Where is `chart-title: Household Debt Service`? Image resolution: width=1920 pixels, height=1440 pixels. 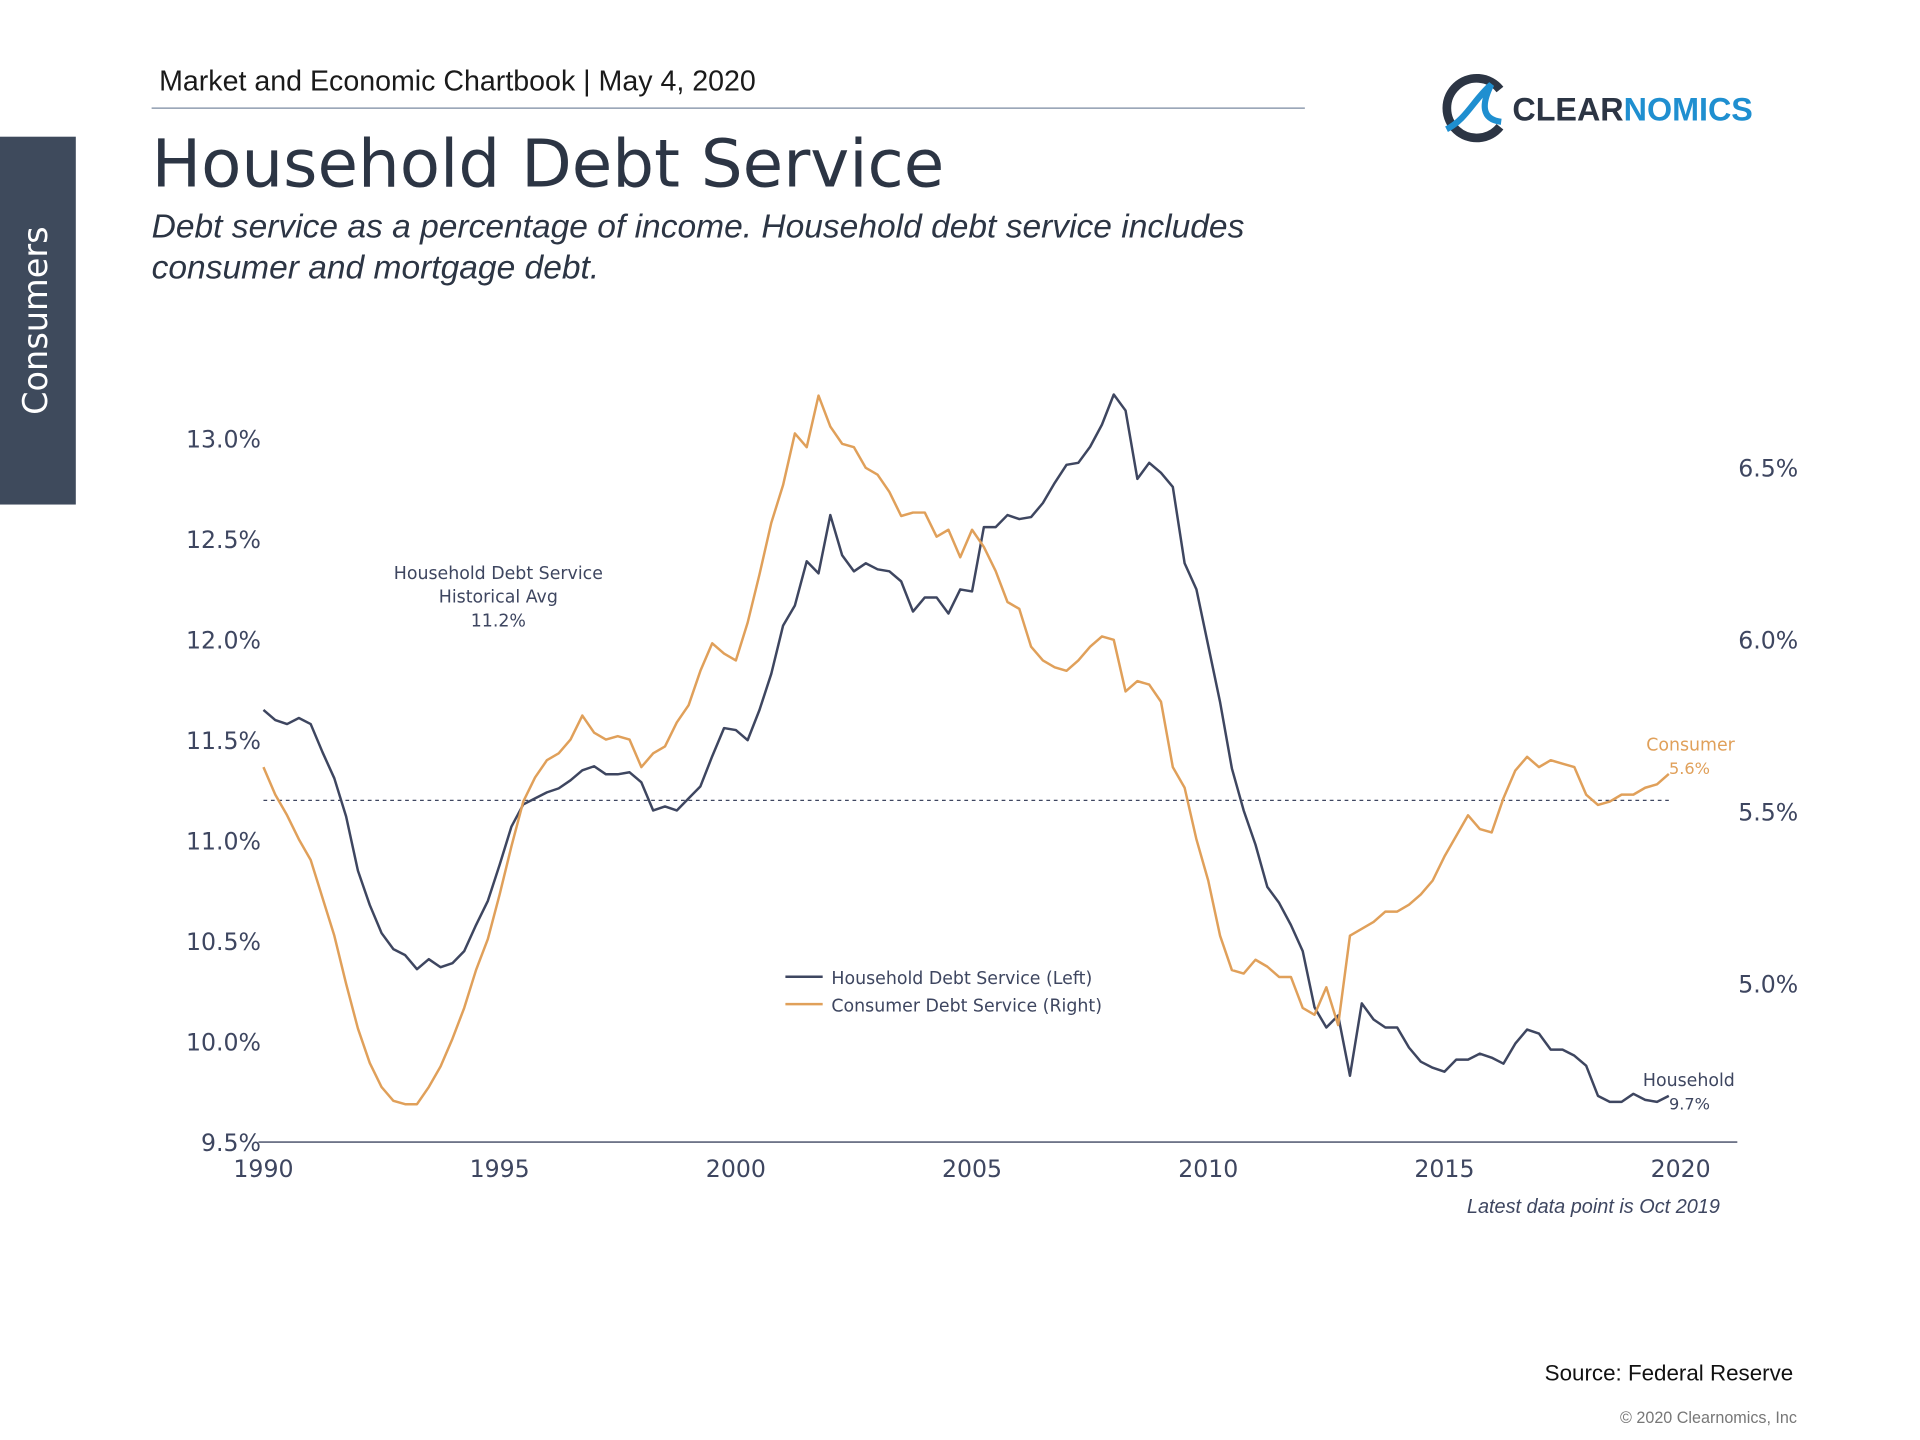
chart-title: Household Debt Service is located at coordinates (548, 163).